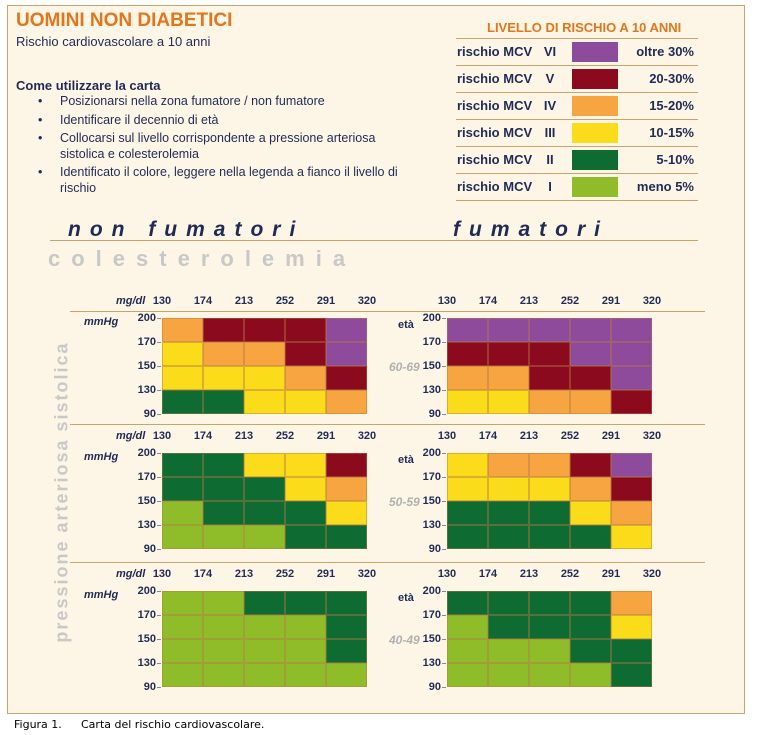 This screenshot has width=757, height=735. What do you see at coordinates (404, 640) in the screenshot?
I see `age-group-label: 40-49` at bounding box center [404, 640].